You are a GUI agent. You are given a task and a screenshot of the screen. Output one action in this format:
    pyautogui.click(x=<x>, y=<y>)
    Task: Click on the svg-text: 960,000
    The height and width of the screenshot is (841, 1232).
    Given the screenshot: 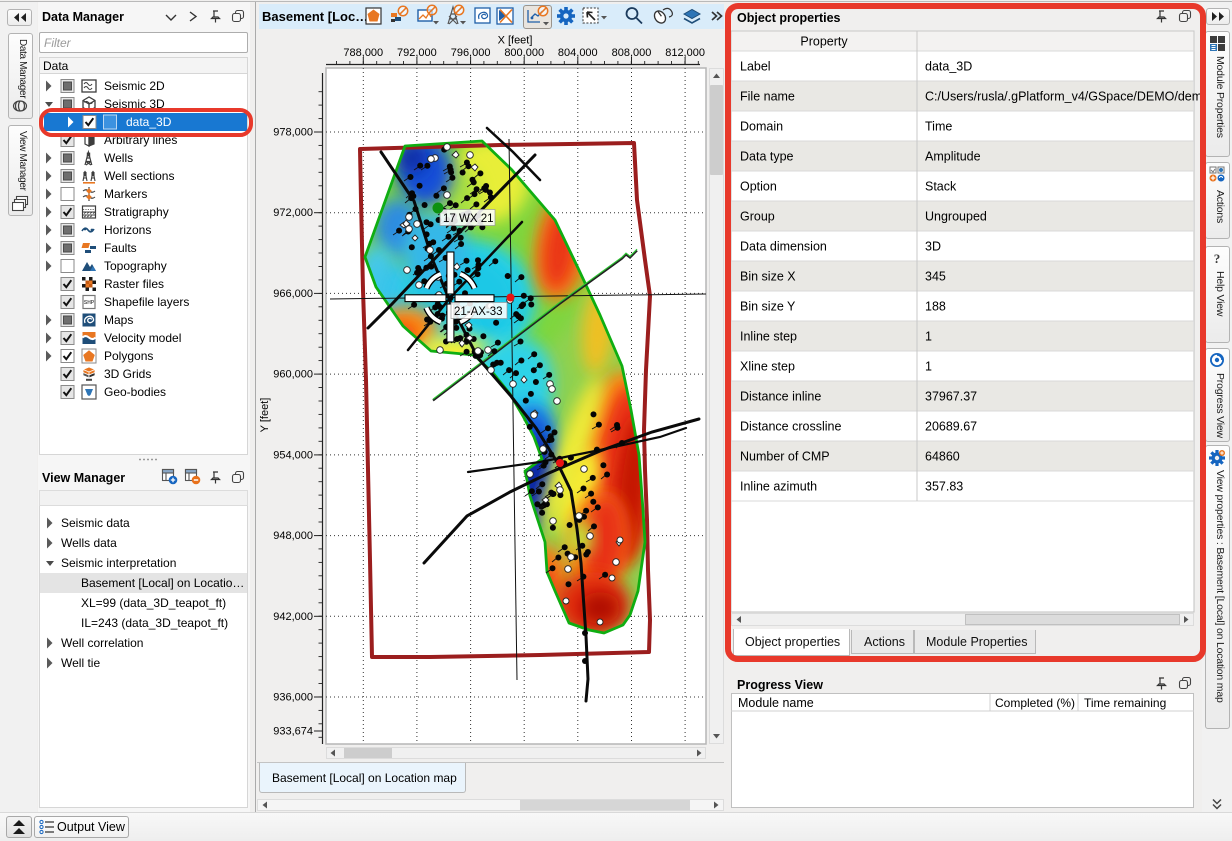 What is the action you would take?
    pyautogui.click(x=293, y=375)
    